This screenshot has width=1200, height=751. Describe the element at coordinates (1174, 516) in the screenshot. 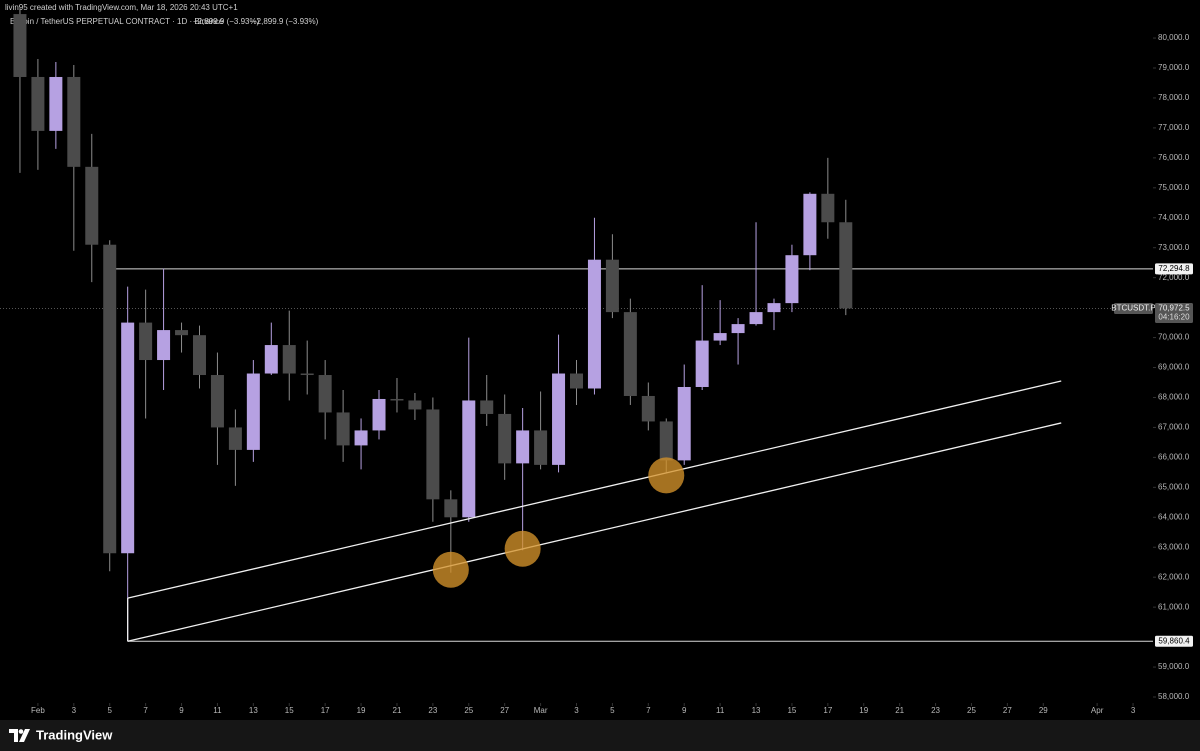

I see `y-tick-label: 64,000.0` at that location.